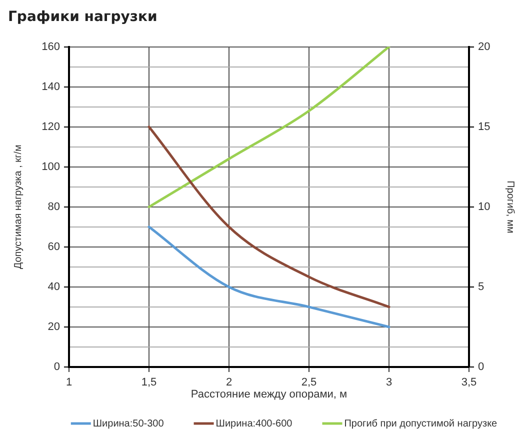 This screenshot has width=520, height=440. What do you see at coordinates (54, 246) in the screenshot?
I see `y-tick-label: 60` at bounding box center [54, 246].